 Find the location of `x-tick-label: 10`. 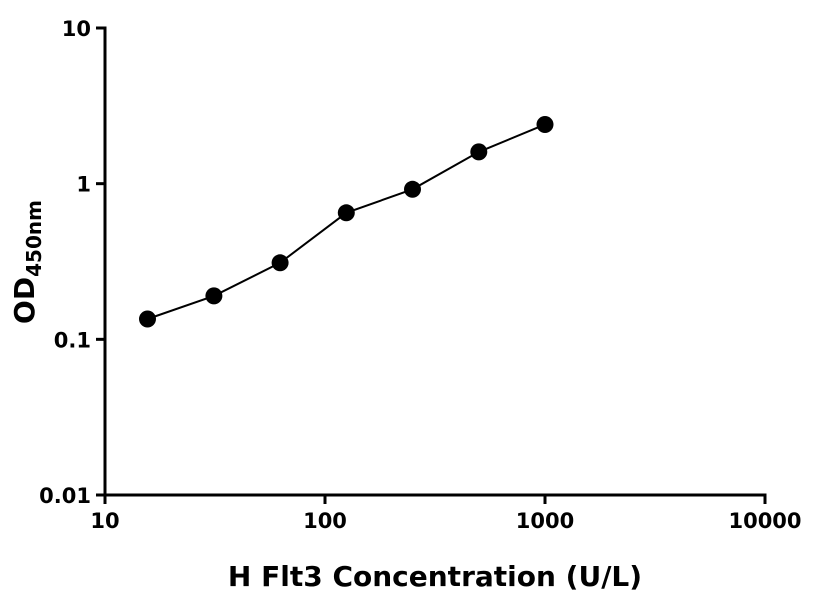

x-tick-label: 10 is located at coordinates (104, 521).